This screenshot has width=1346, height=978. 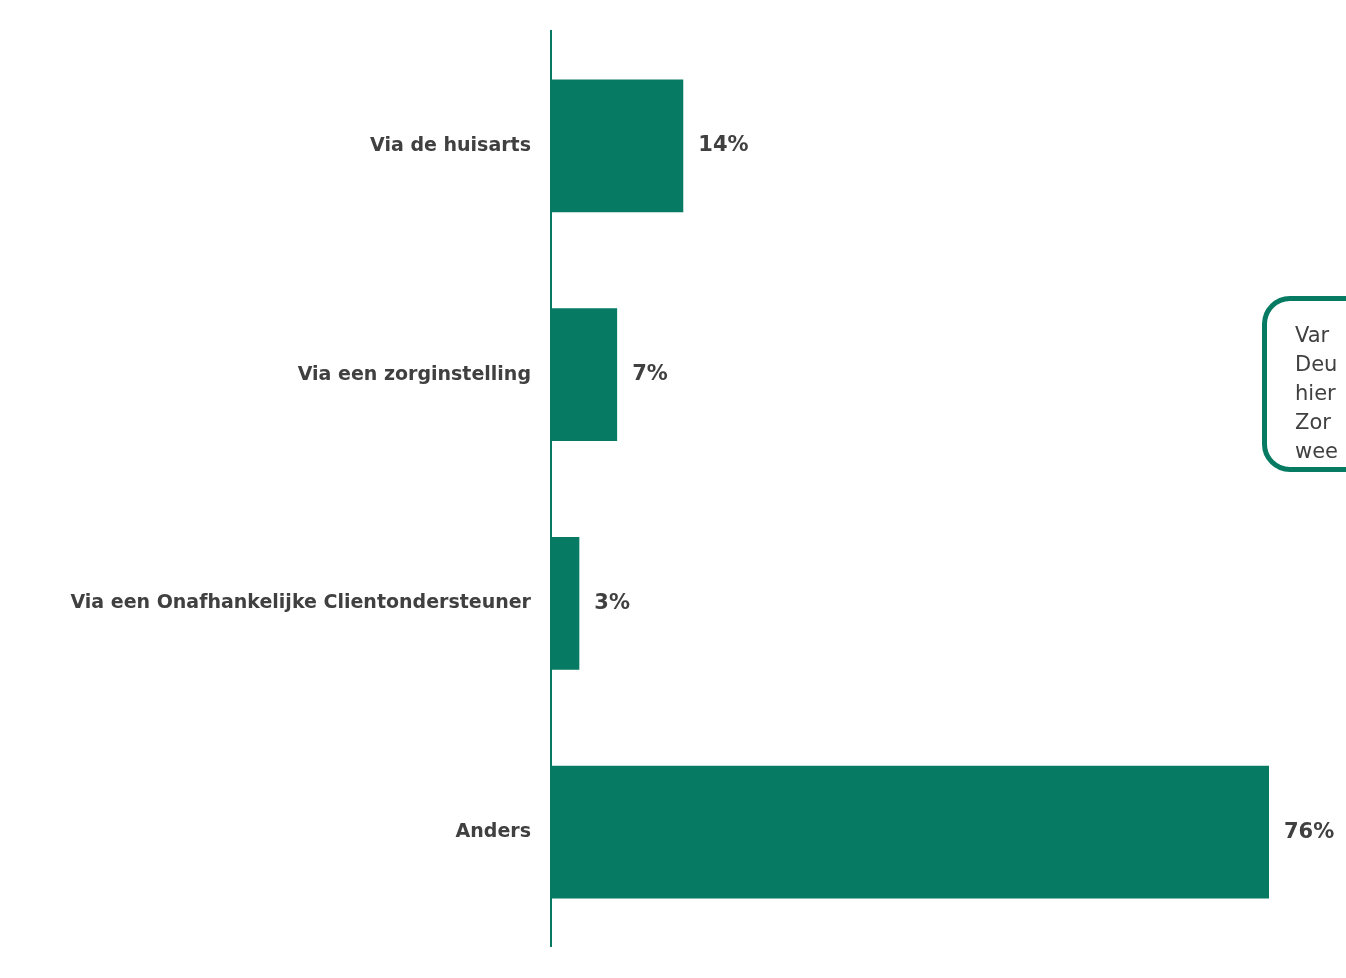 I want to click on y-tick-label: Via een zorginstelling, so click(x=414, y=372).